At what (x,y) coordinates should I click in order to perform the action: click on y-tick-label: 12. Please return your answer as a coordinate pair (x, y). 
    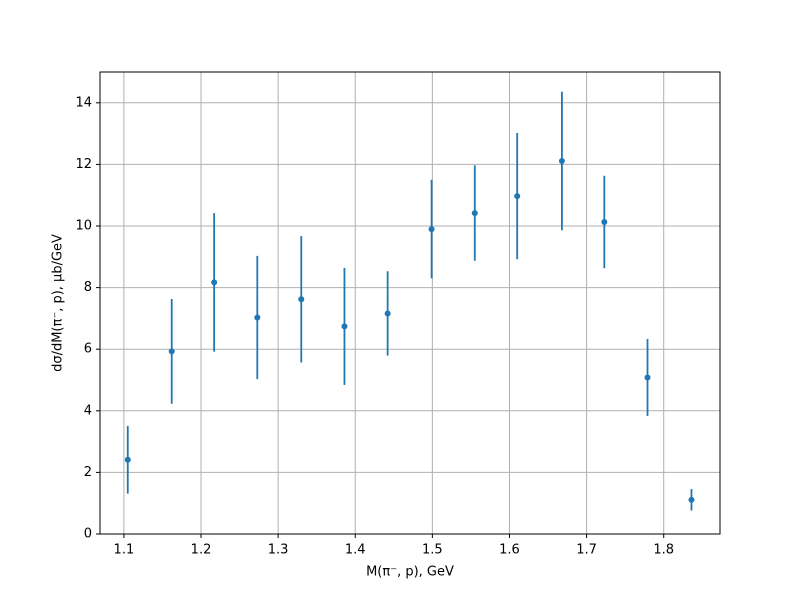
    Looking at the image, I should click on (83, 164).